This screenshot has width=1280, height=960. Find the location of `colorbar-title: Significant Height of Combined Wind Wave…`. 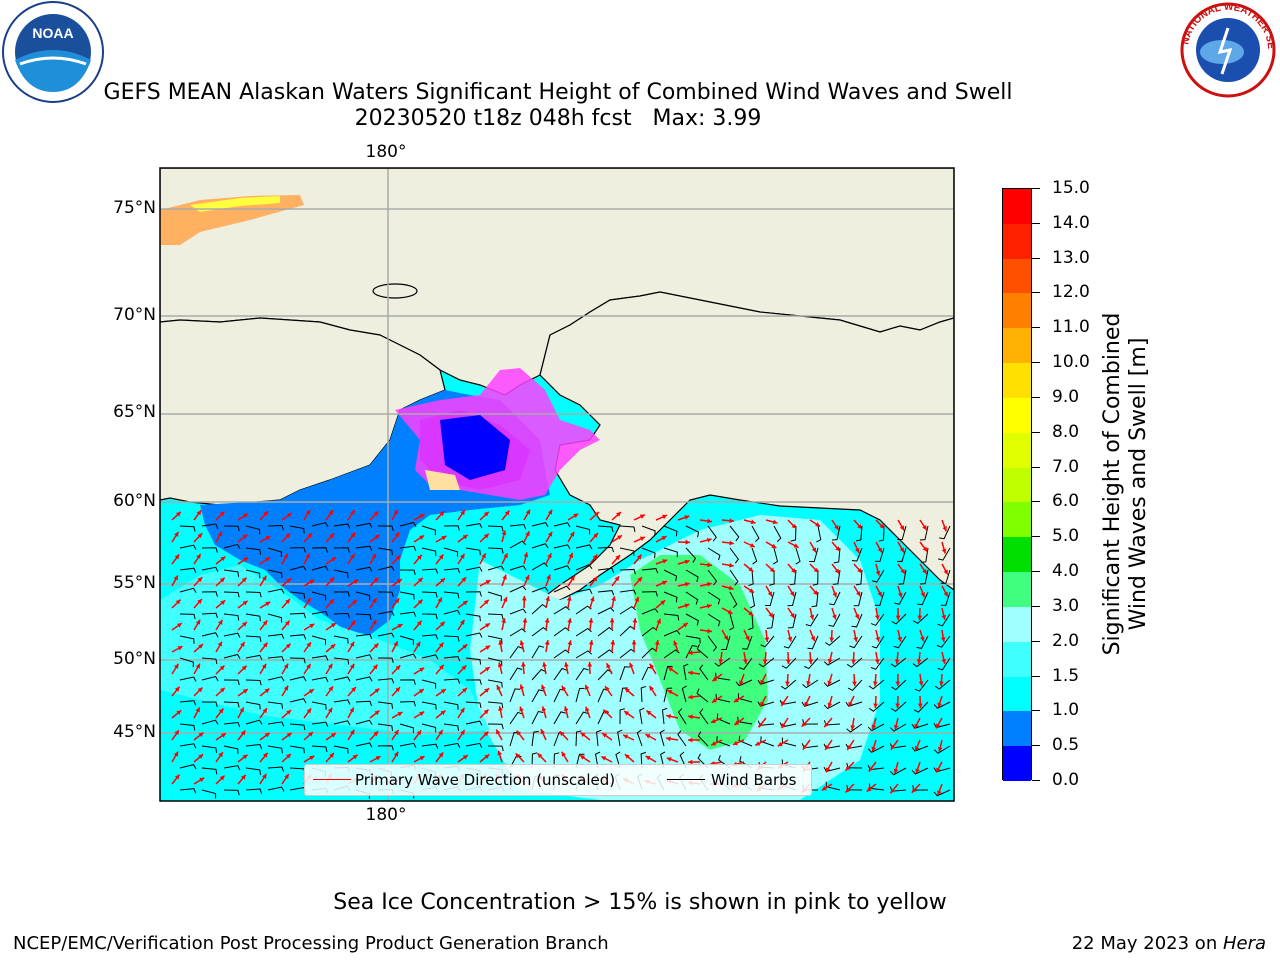

colorbar-title: Significant Height of Combined Wind Wave… is located at coordinates (1130, 484).